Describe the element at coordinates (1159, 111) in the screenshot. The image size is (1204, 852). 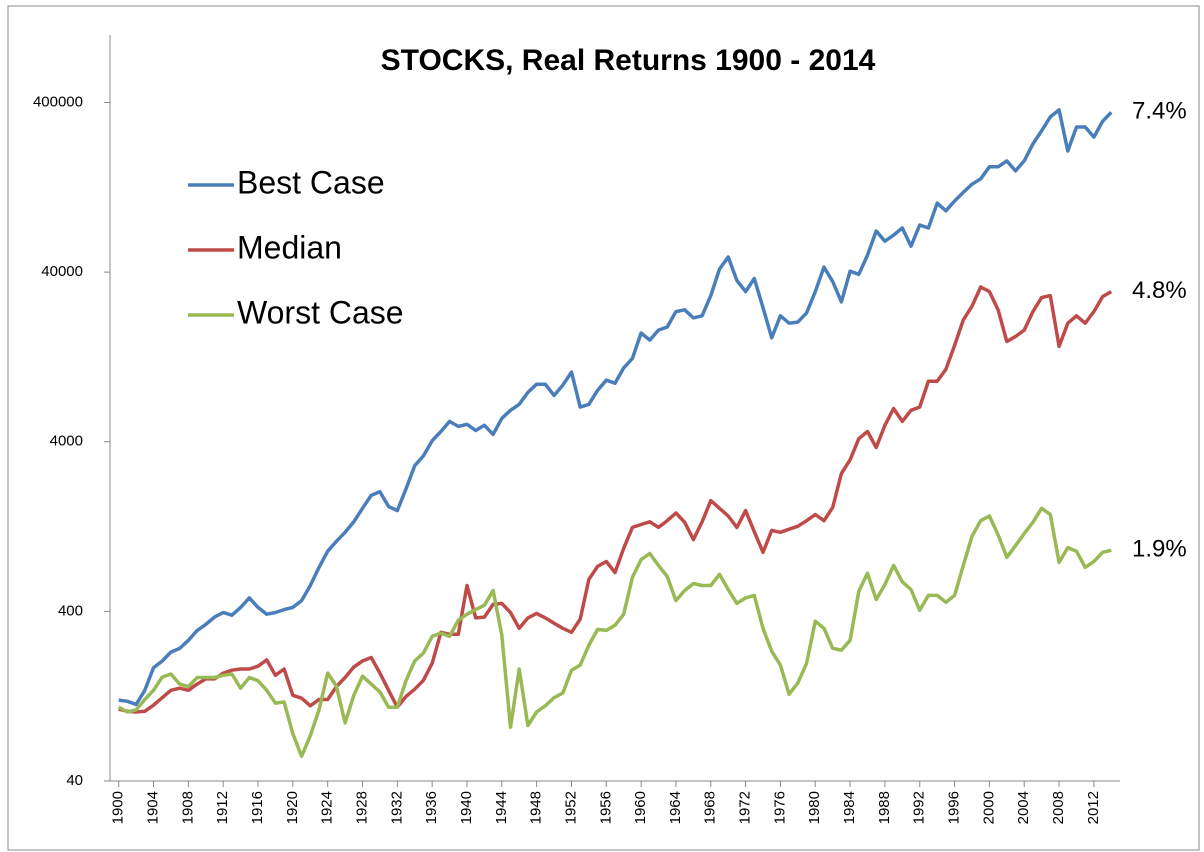
I see `annotation: 7.4%` at that location.